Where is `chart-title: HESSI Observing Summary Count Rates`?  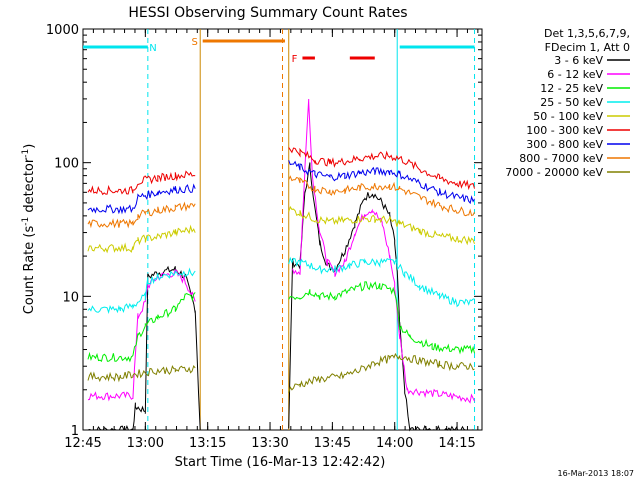 chart-title: HESSI Observing Summary Count Rates is located at coordinates (267, 13).